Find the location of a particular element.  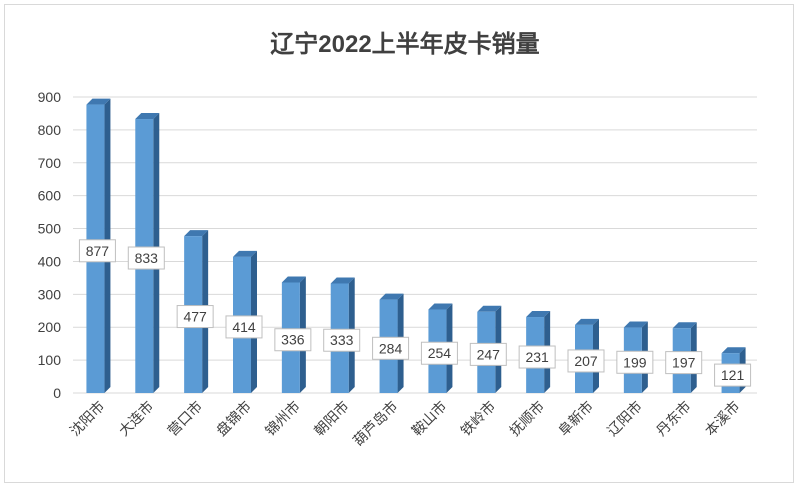

y-tick-label: 800 is located at coordinates (50, 130).